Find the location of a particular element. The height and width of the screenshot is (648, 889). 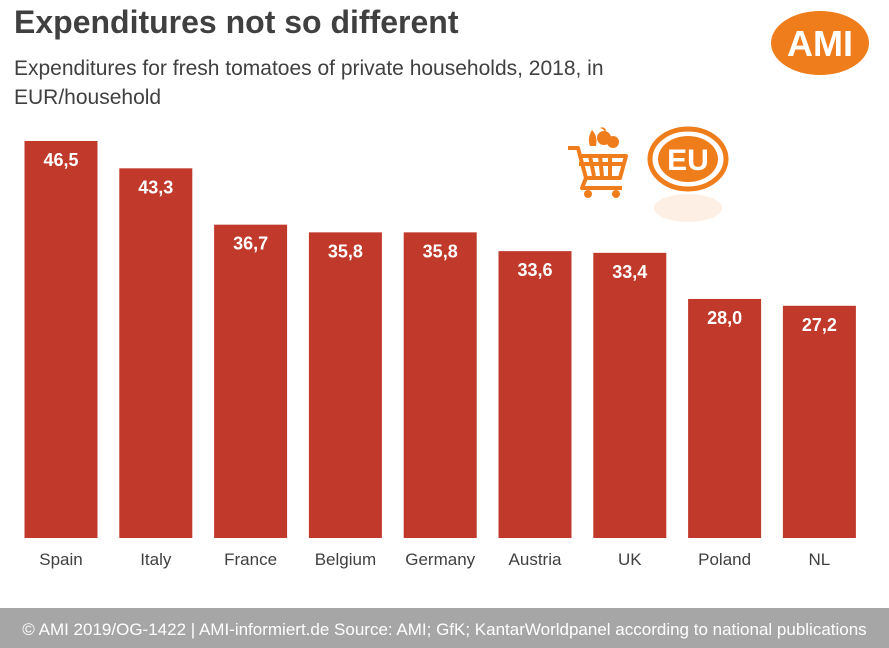

category-label: Germany is located at coordinates (440, 559).